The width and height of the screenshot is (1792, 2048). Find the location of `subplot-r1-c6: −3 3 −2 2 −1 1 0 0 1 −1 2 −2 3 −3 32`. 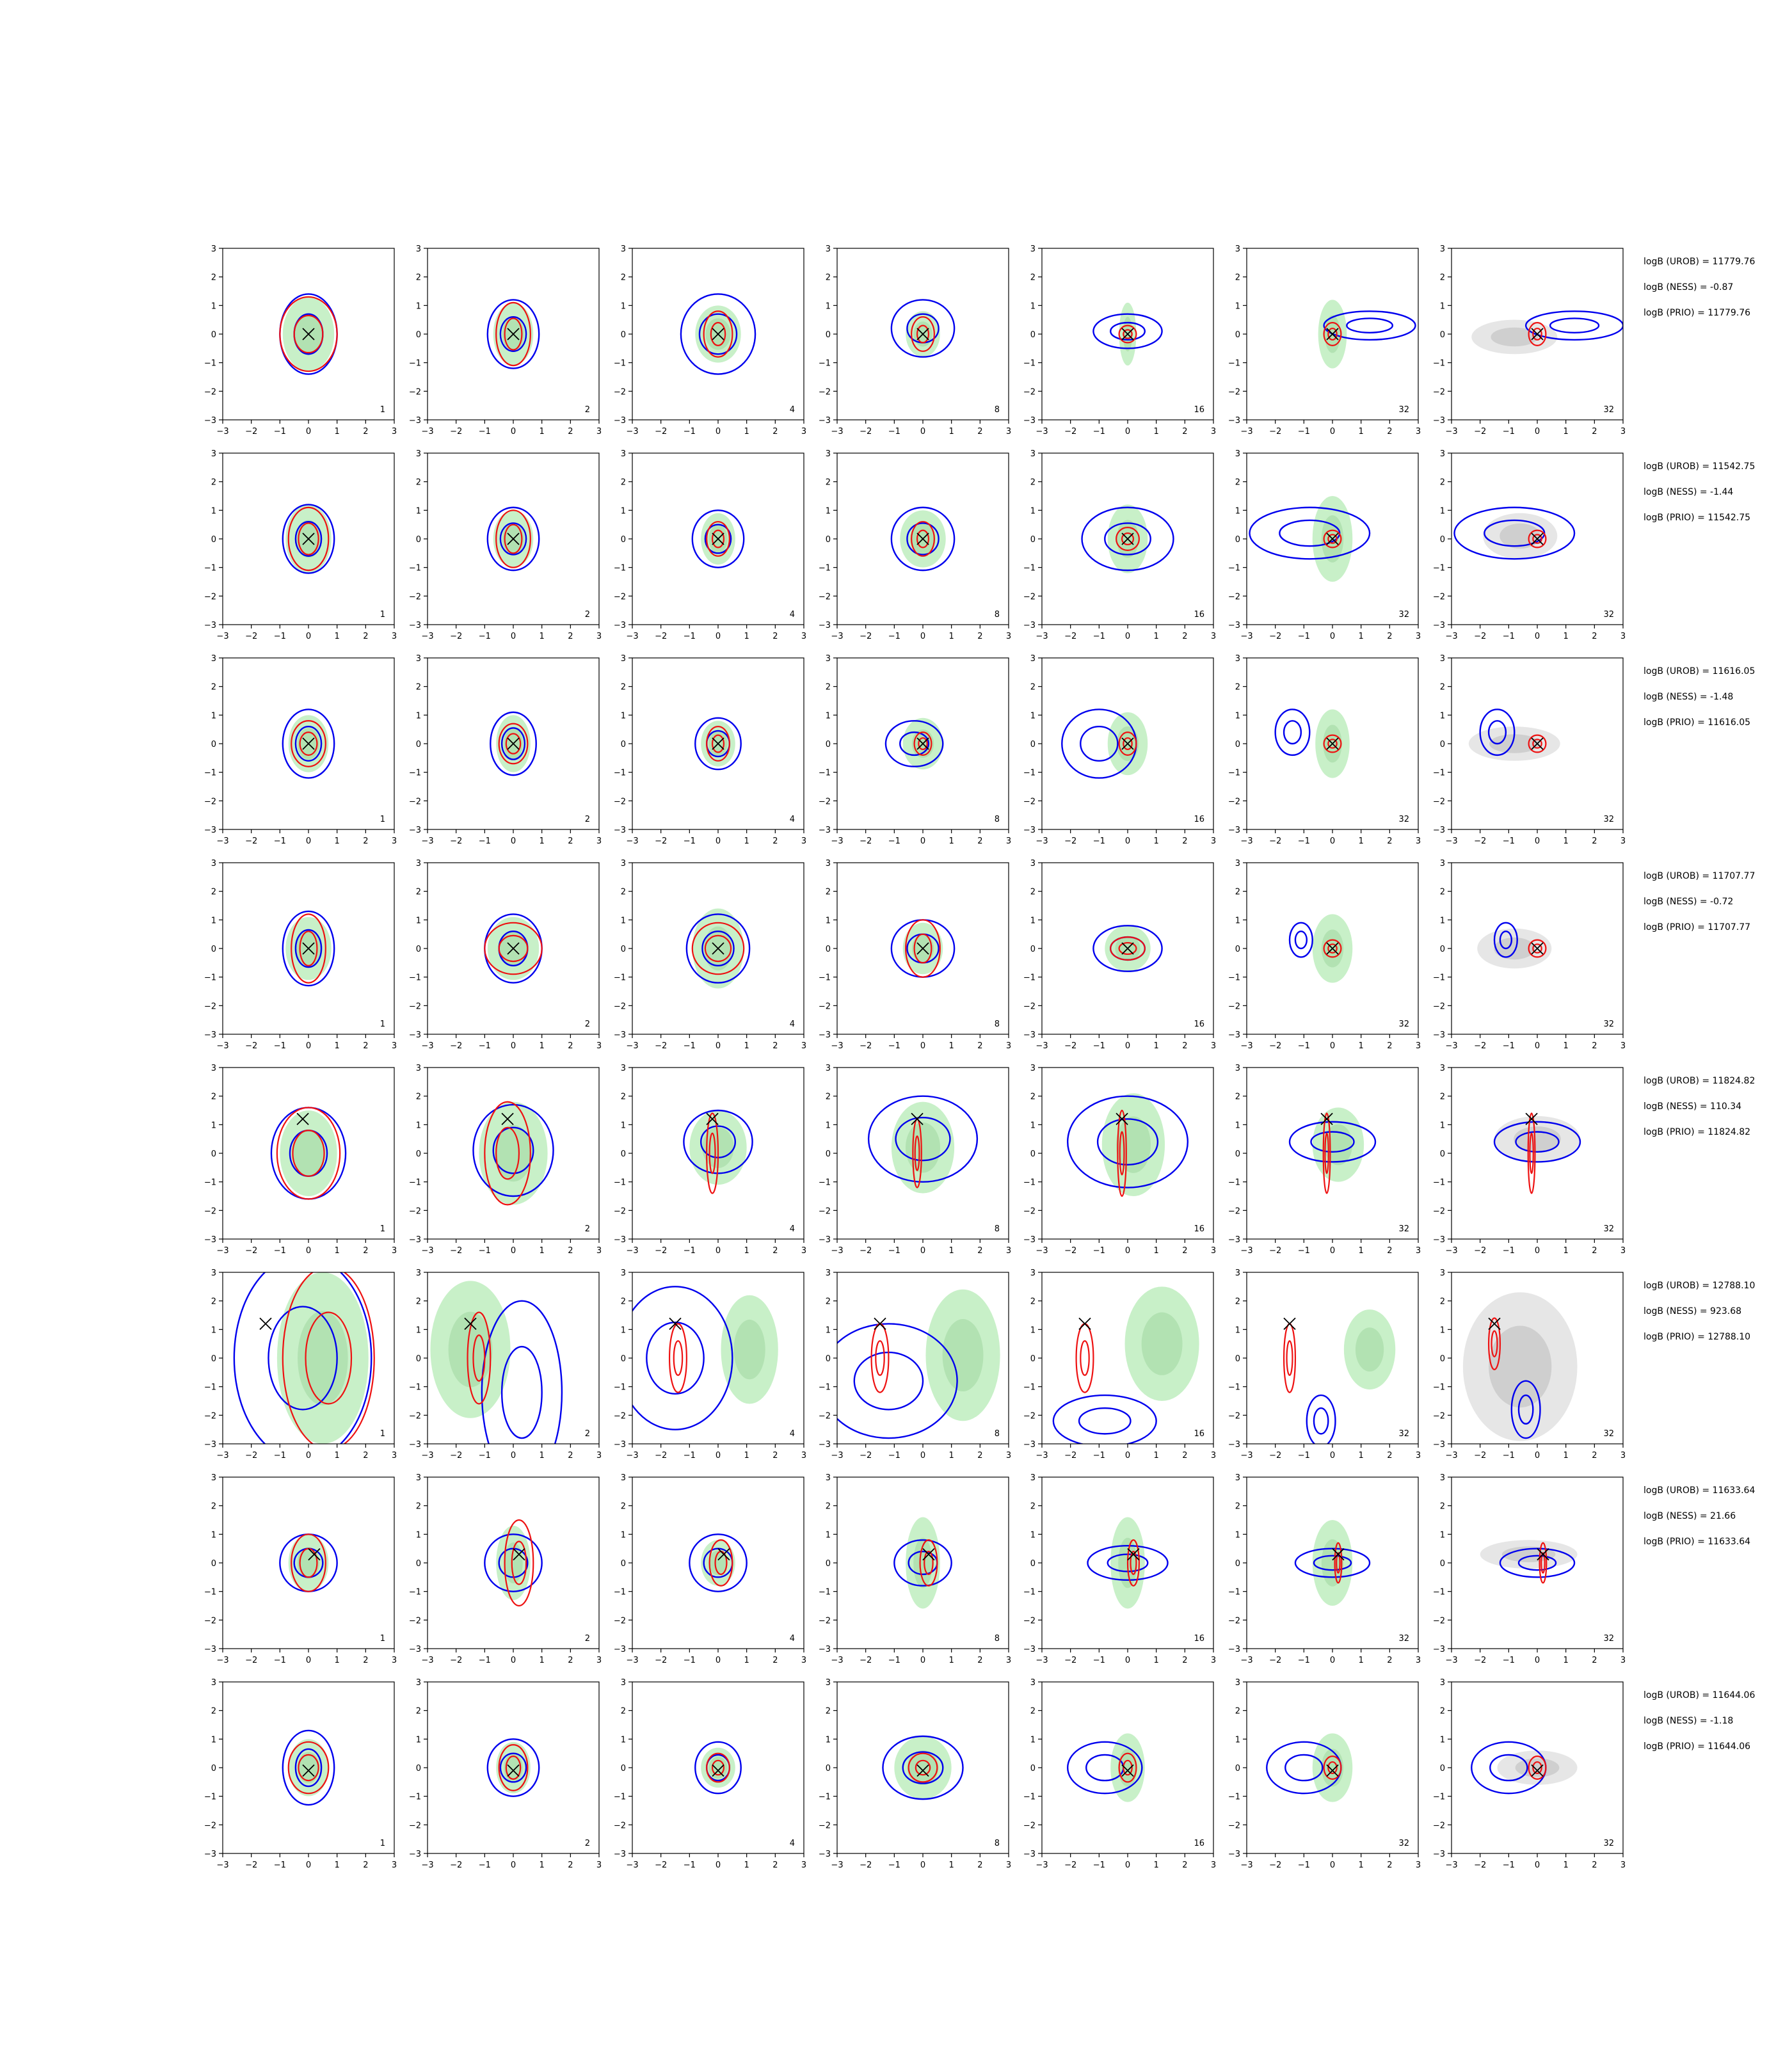

subplot-r1-c6: −3 3 −2 2 −1 1 0 0 1 −1 2 −2 3 −3 32 is located at coordinates (1529, 545).